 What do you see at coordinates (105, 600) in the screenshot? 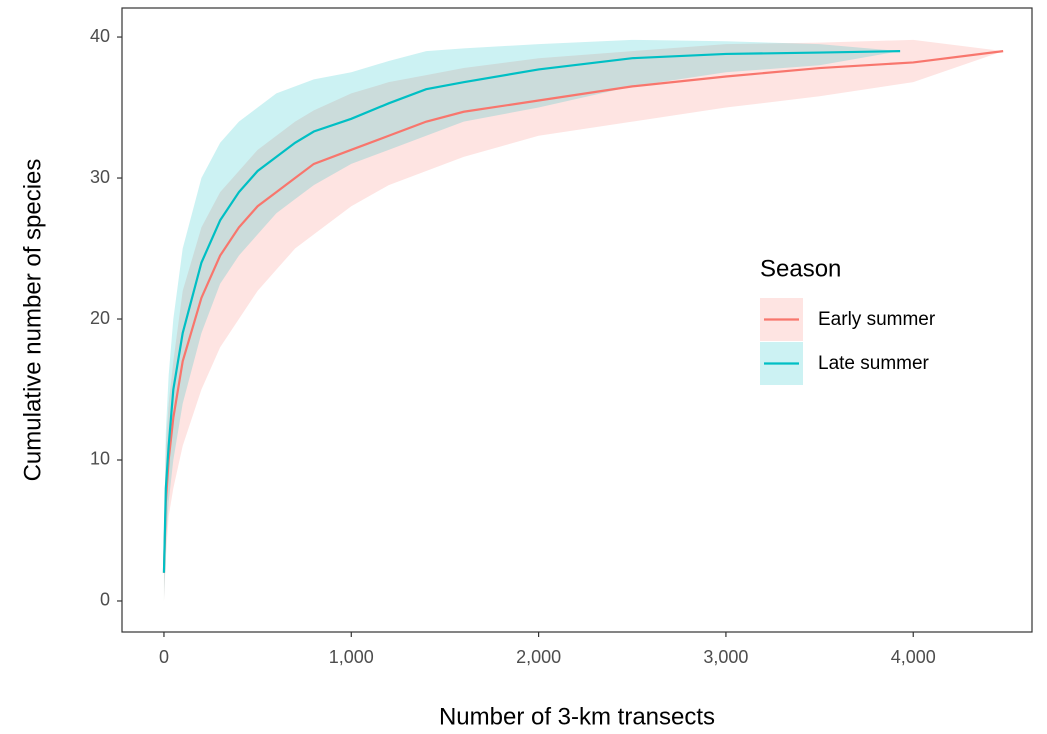
I see `y-tick-label: 0` at bounding box center [105, 600].